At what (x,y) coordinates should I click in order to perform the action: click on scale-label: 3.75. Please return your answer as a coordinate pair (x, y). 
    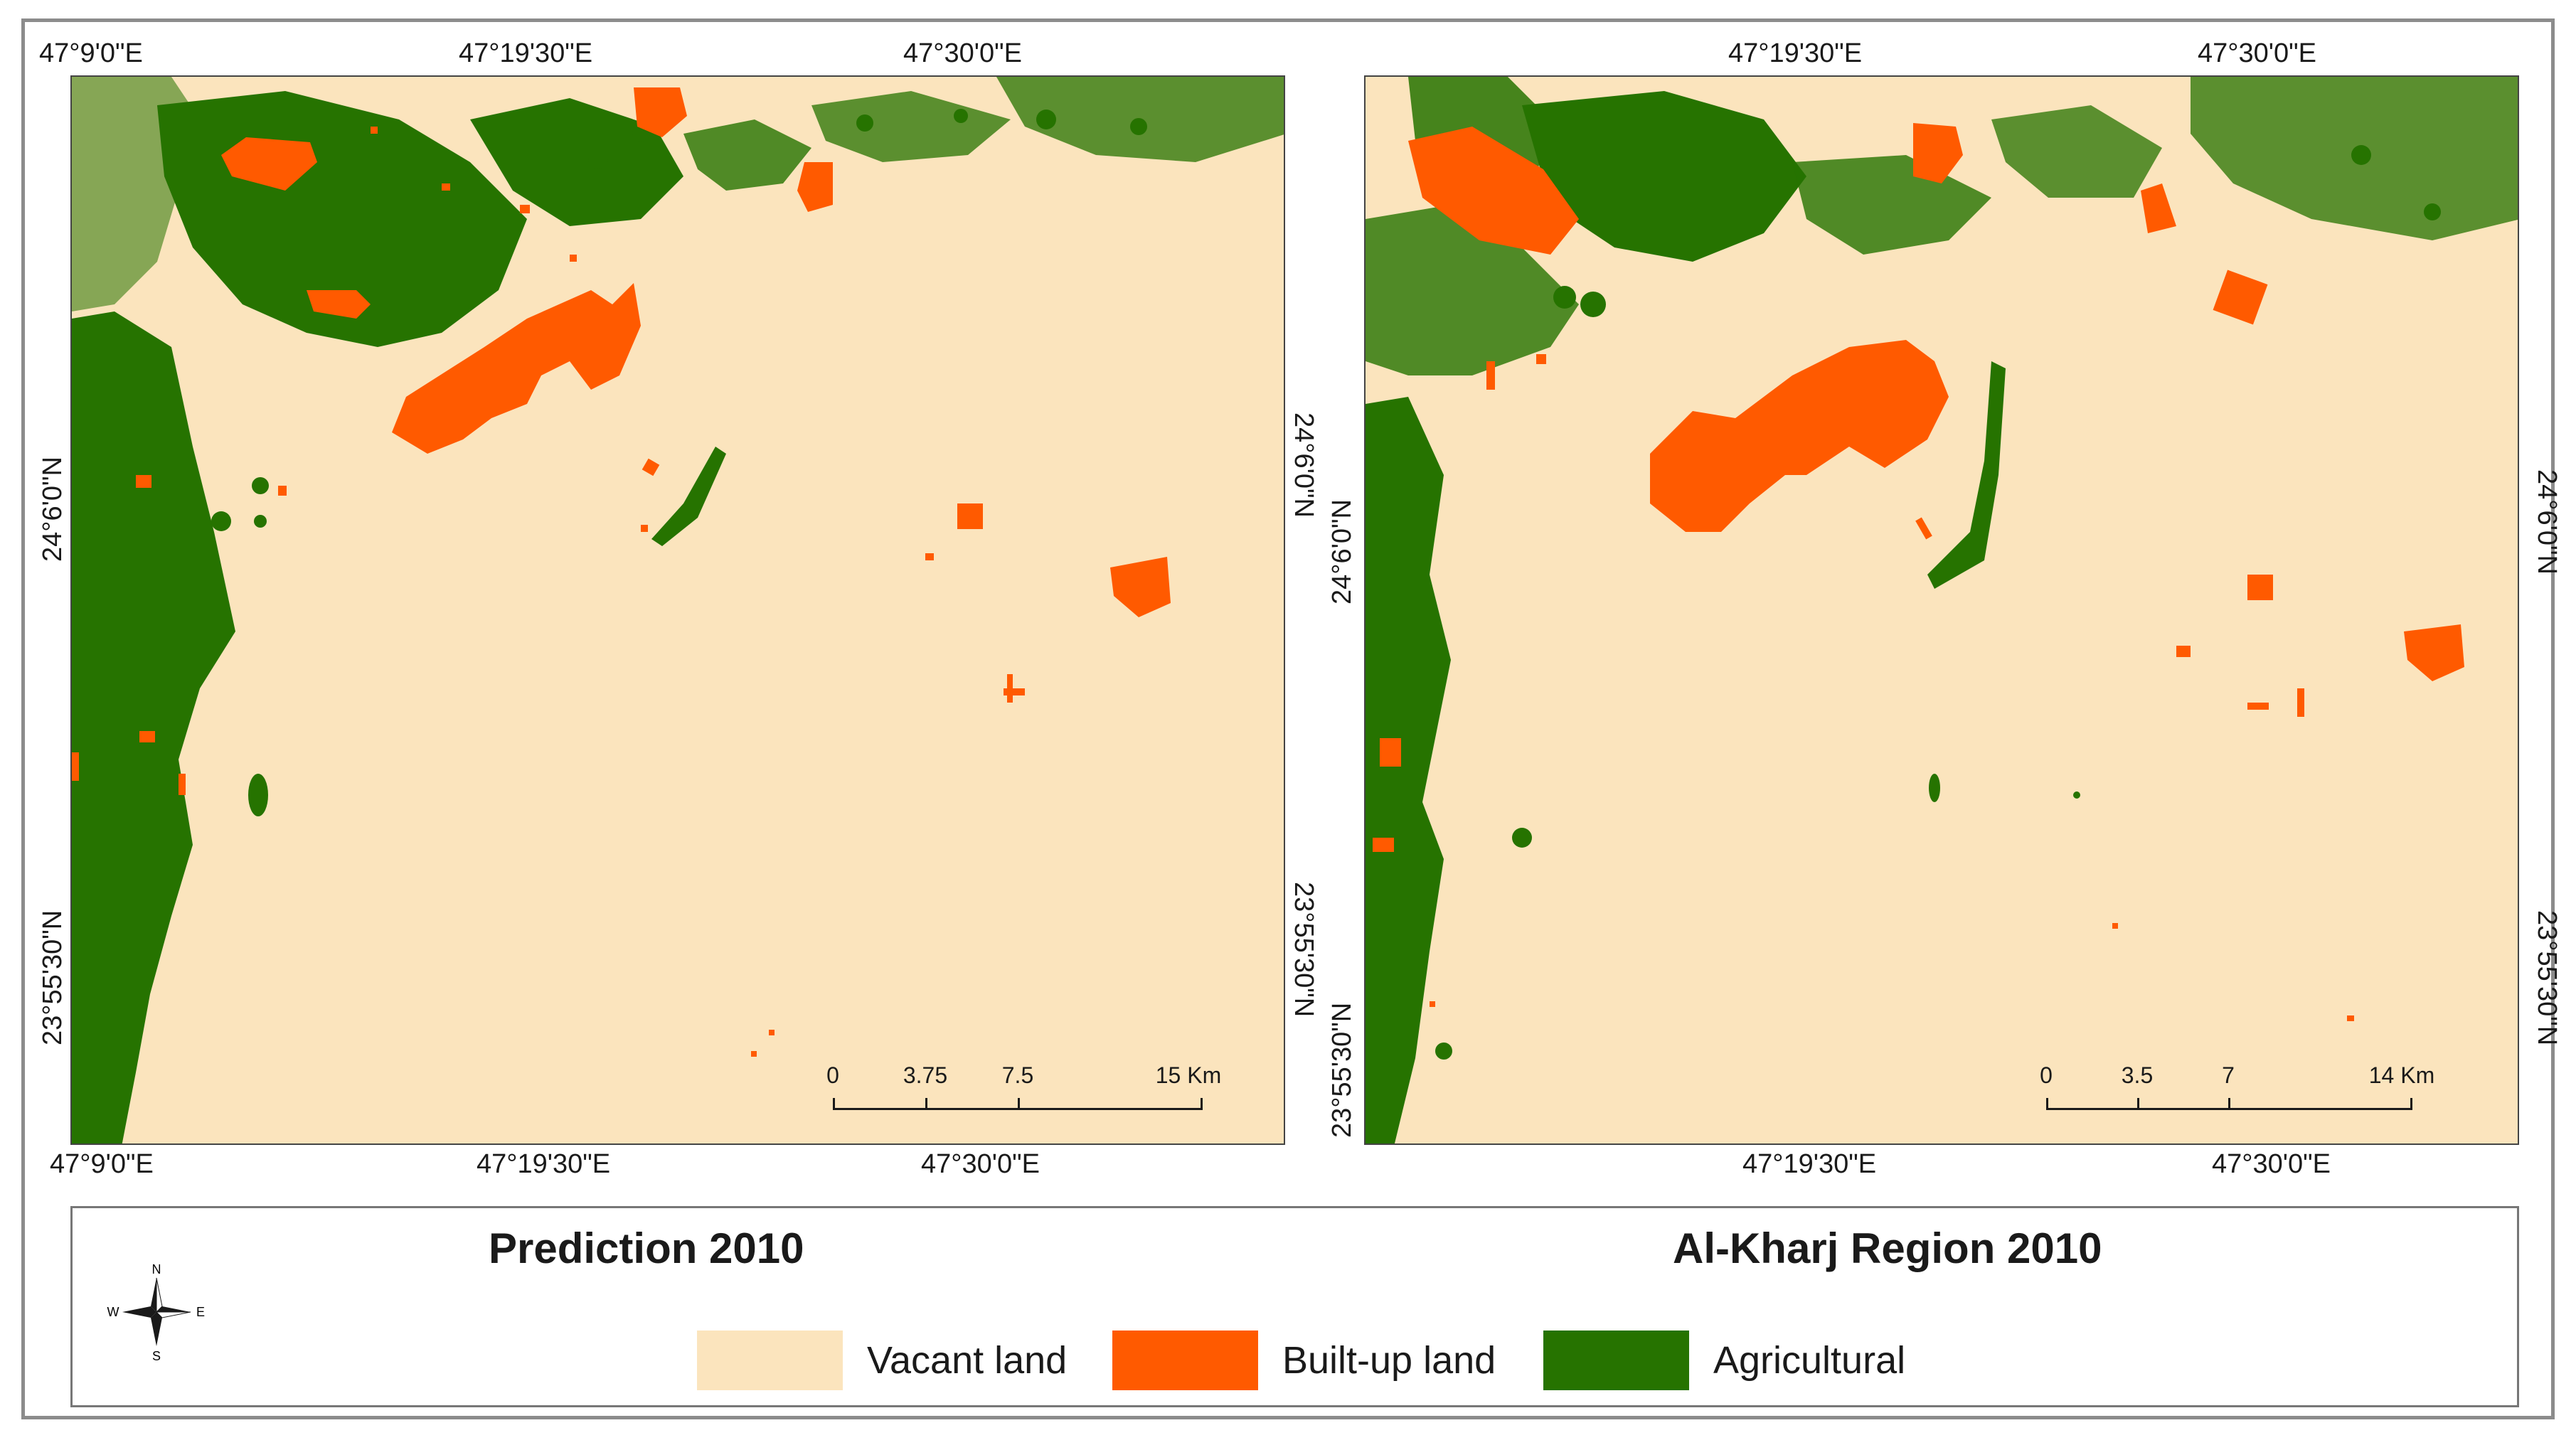
    Looking at the image, I should click on (925, 1075).